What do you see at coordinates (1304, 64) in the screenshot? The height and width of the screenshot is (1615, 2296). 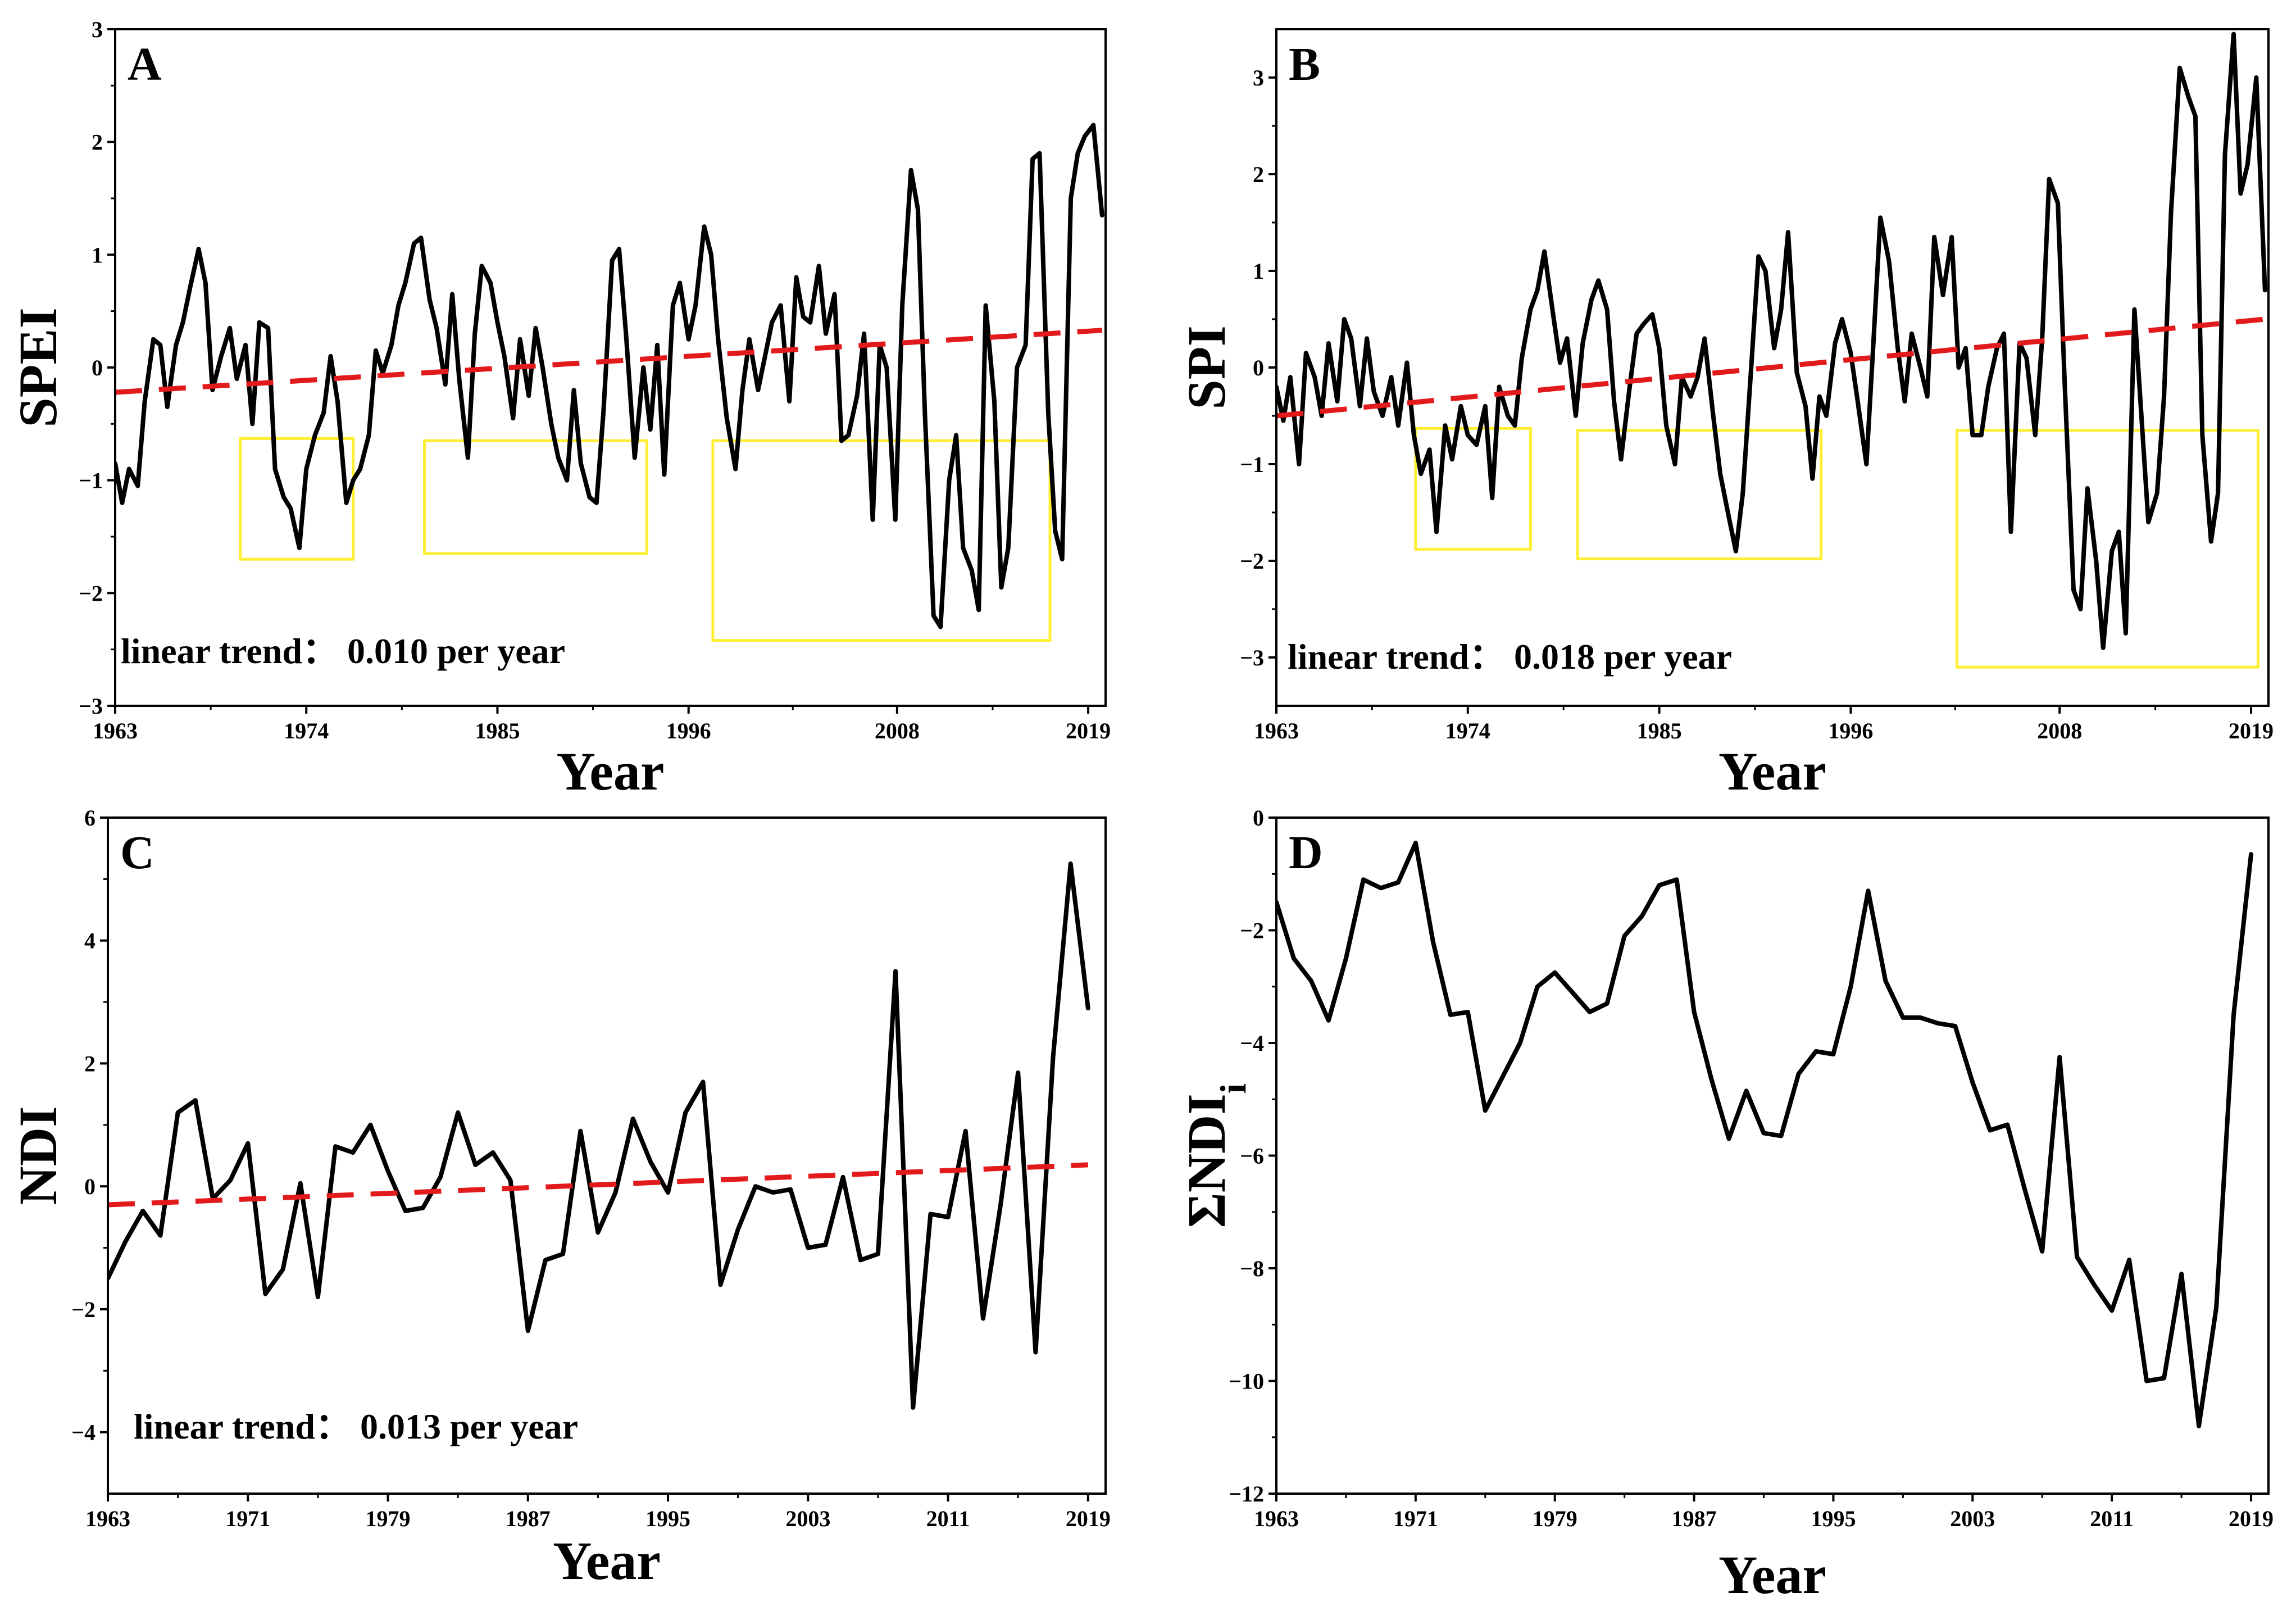 I see `panel-b-letter: B` at bounding box center [1304, 64].